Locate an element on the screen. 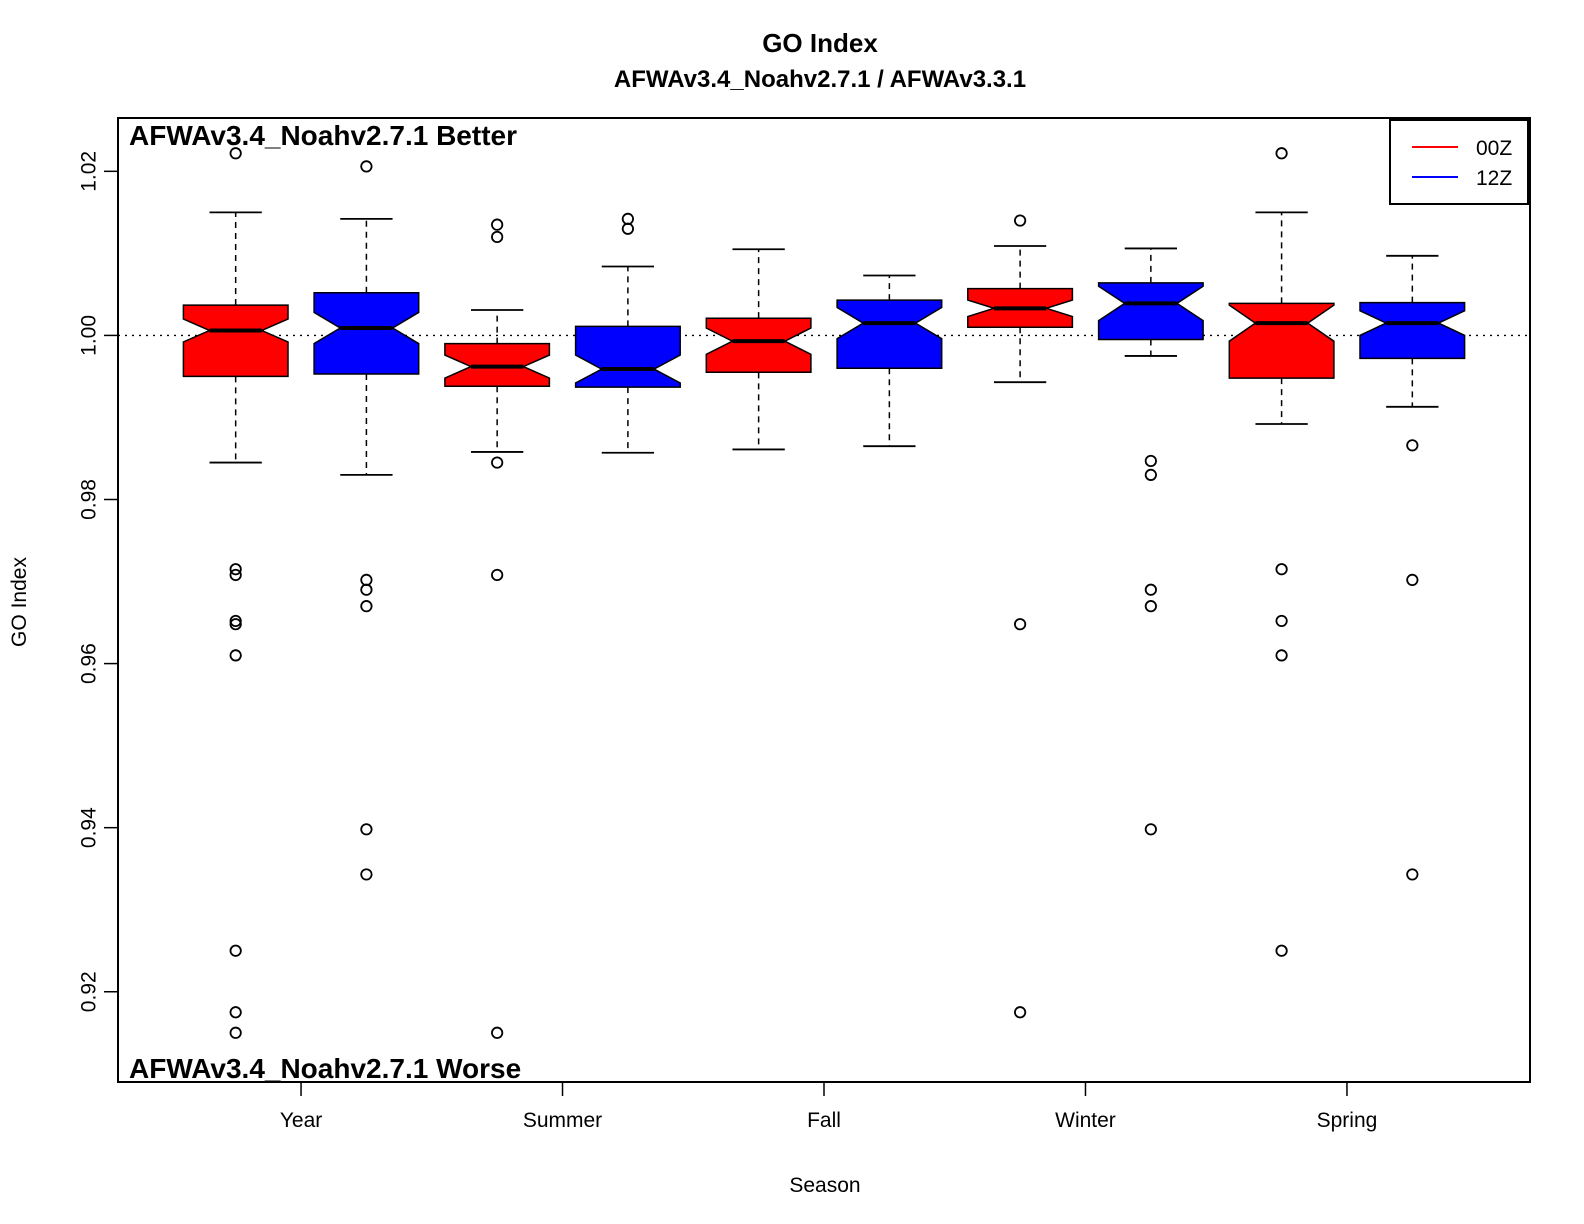 This screenshot has width=1584, height=1224. box-year-00z is located at coordinates (235, 593).